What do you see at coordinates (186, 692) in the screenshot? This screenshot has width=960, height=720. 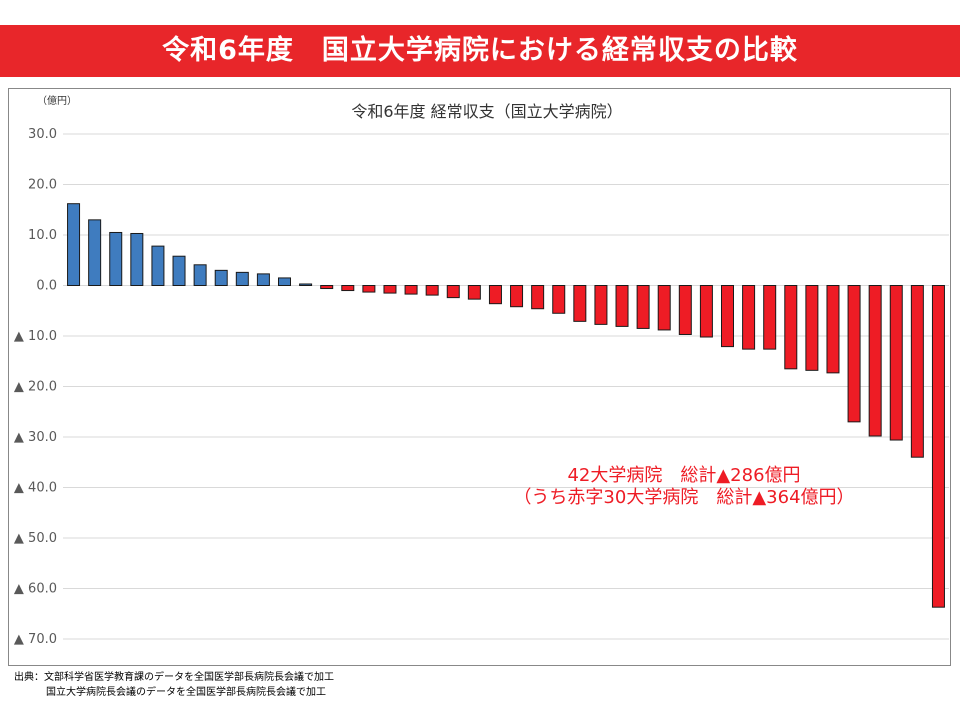 I see `source-line-2: 国立大学病院長会議のデータを全国医学部長病院長会議で加工` at bounding box center [186, 692].